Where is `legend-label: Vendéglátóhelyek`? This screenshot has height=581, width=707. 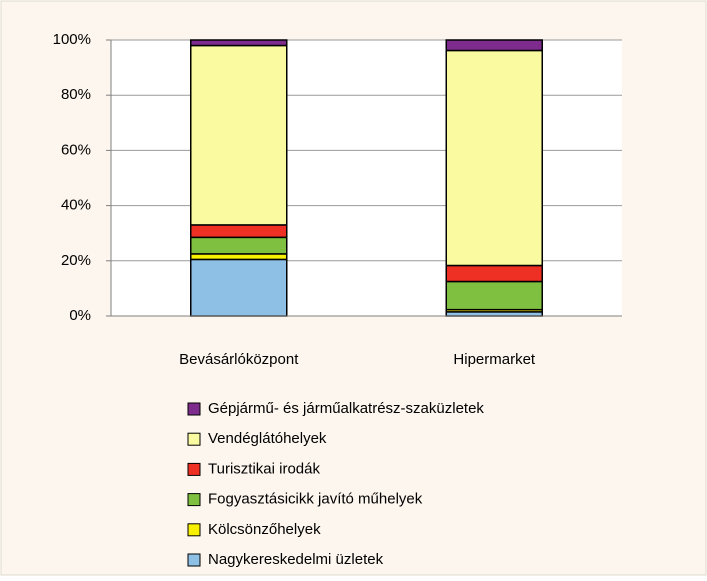 legend-label: Vendéglátóhelyek is located at coordinates (267, 438).